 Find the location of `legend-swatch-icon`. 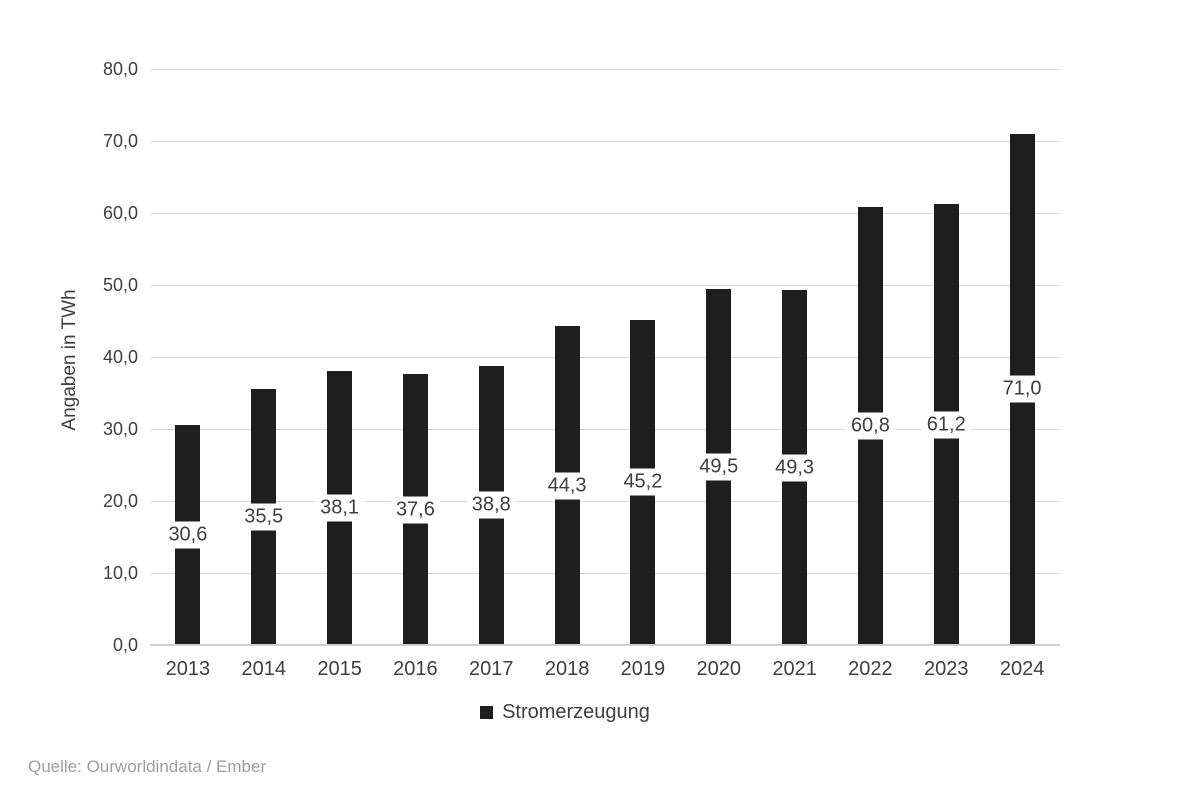

legend-swatch-icon is located at coordinates (487, 712).